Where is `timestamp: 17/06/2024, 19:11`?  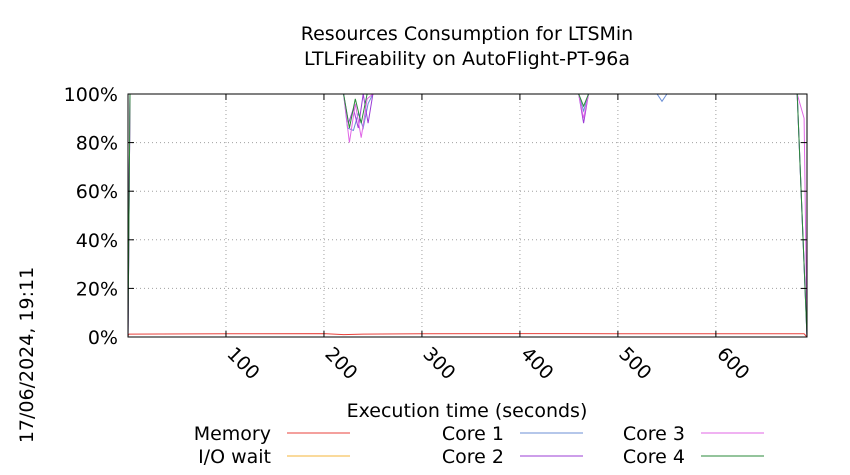
timestamp: 17/06/2024, 19:11 is located at coordinates (27, 355).